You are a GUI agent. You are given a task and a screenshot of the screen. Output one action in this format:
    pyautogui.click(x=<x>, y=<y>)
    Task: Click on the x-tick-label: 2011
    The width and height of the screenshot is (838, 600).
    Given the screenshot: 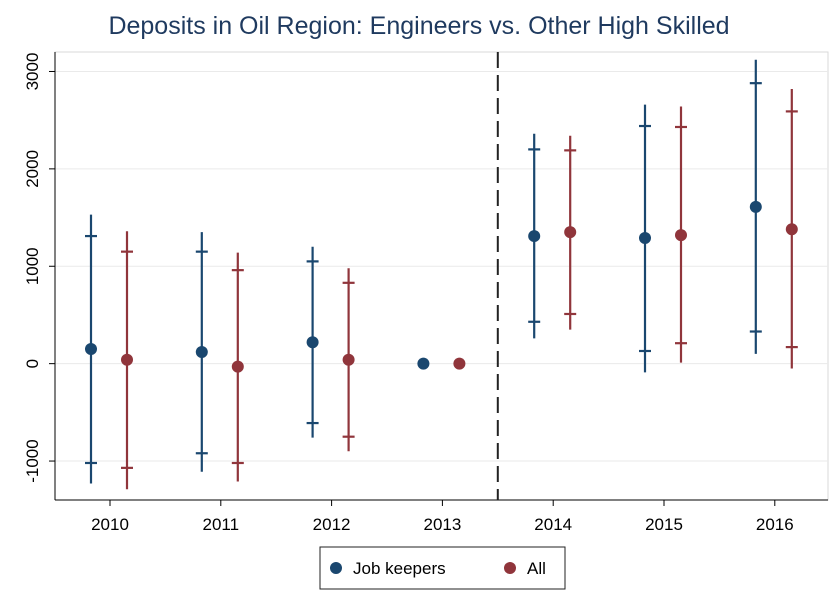 What is the action you would take?
    pyautogui.click(x=221, y=524)
    